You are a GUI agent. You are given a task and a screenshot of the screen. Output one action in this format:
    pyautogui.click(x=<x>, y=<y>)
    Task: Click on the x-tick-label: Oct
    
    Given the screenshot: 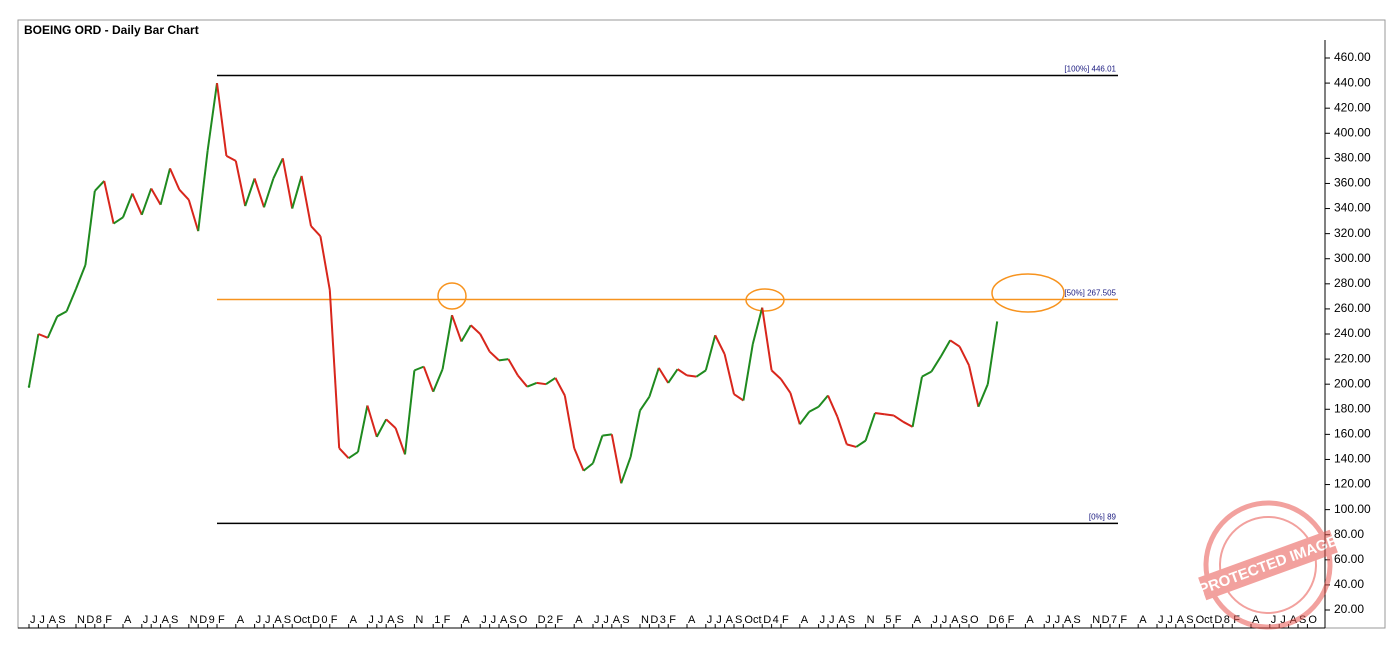 What is the action you would take?
    pyautogui.click(x=301, y=620)
    